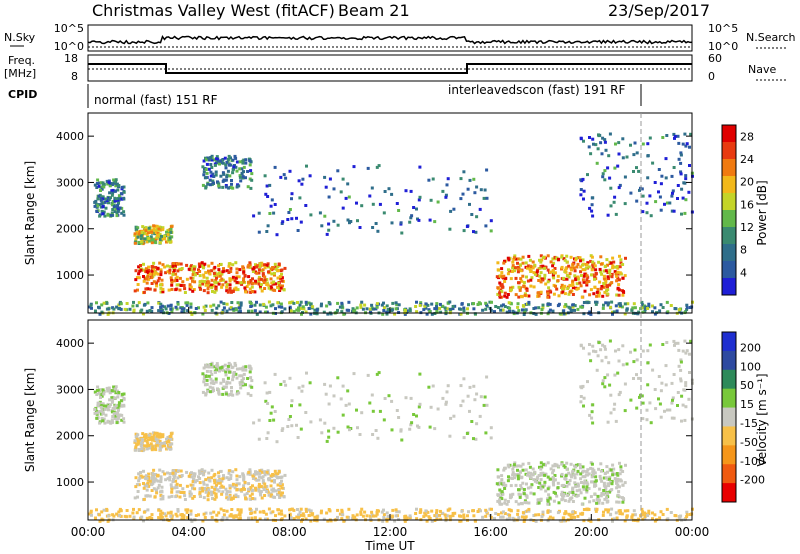  What do you see at coordinates (406, 191) in the screenshot?
I see `power-cell-sparse-band` at bounding box center [406, 191].